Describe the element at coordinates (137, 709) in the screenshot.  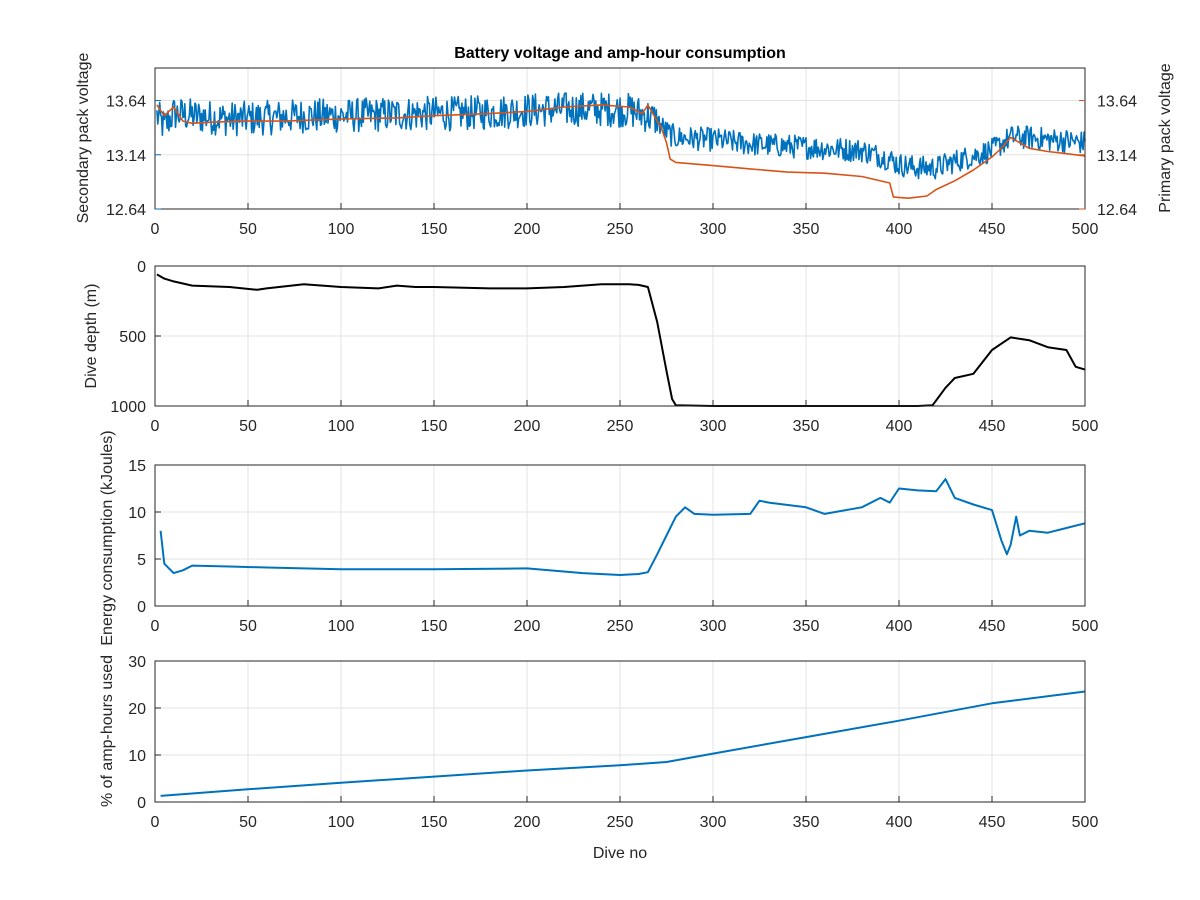
I see `y-tick-label: 20` at that location.